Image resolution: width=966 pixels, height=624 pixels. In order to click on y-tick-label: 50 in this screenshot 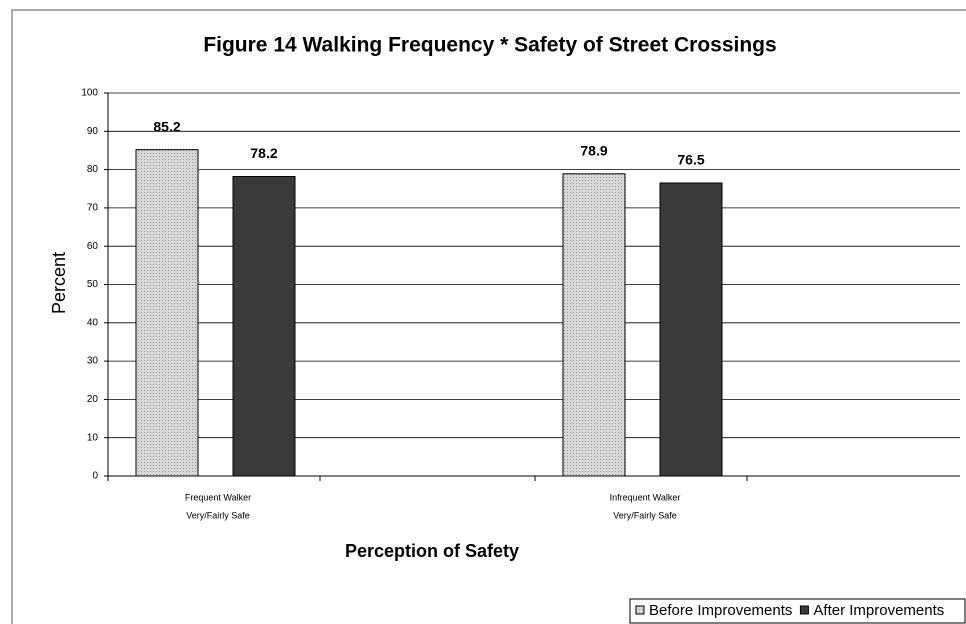, I will do `click(93, 284)`.